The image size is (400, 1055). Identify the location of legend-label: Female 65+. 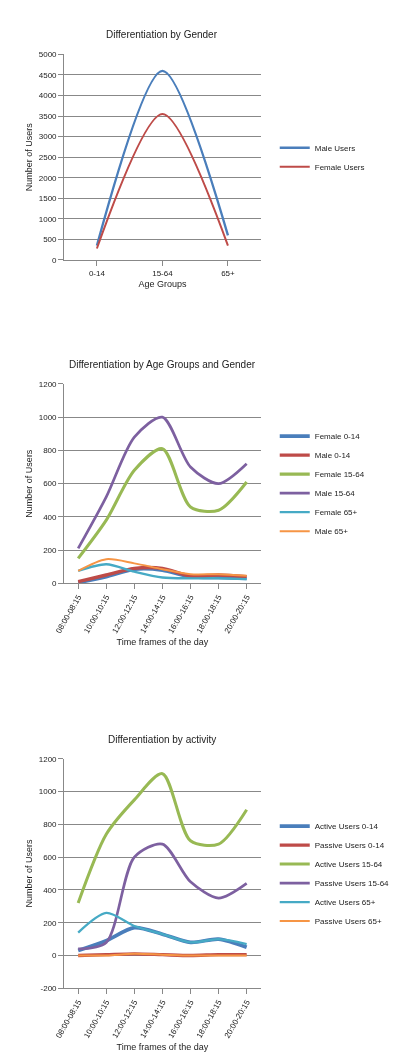
(336, 513).